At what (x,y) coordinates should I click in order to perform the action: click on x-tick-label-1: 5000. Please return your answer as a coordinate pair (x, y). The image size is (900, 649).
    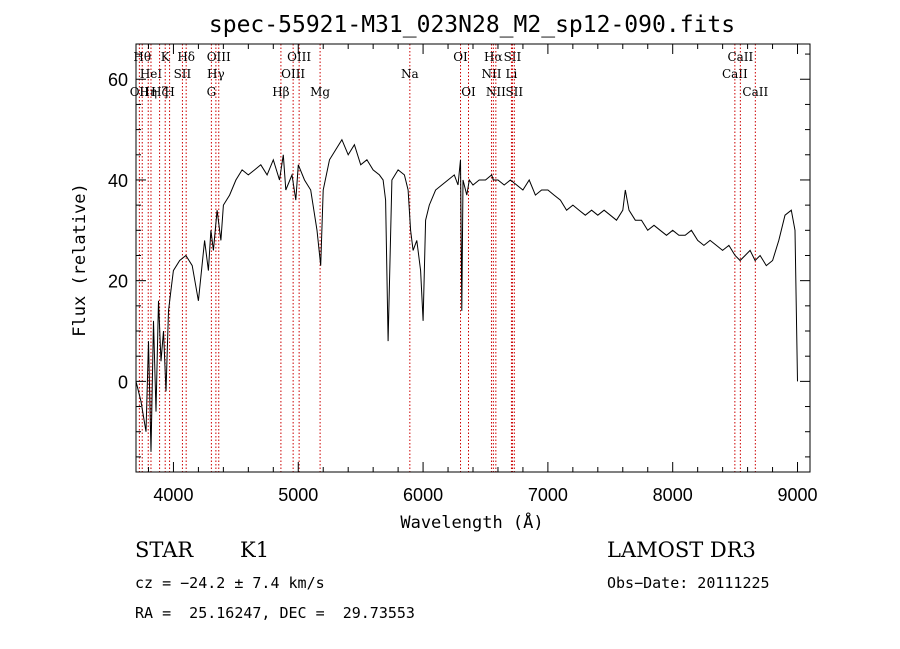
    Looking at the image, I should click on (298, 495).